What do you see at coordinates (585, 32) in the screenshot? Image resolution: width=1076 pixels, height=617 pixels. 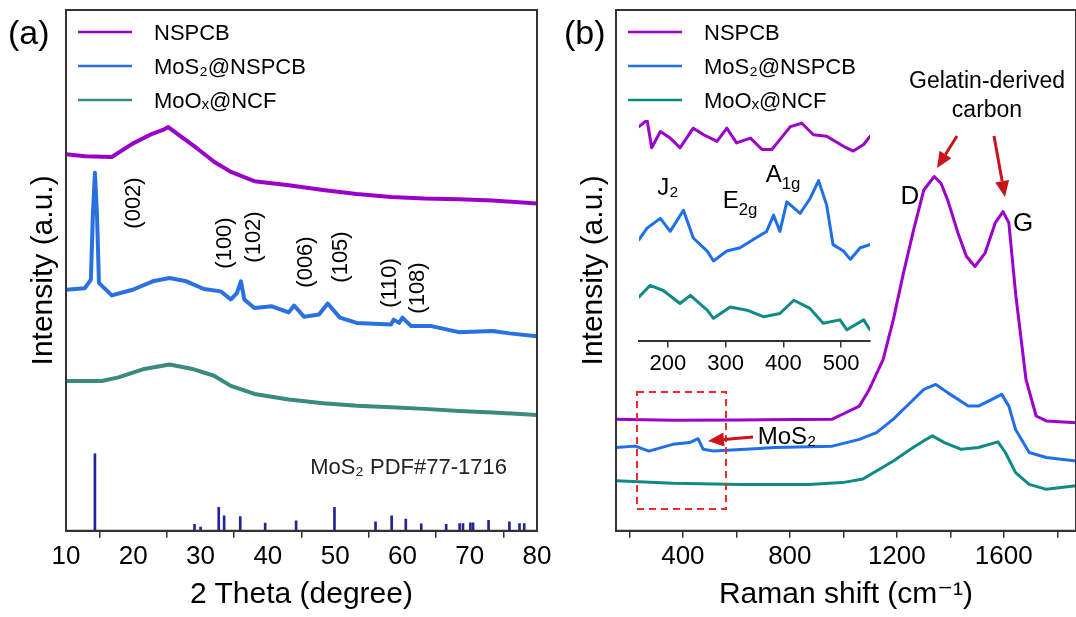 I see `text: (b)` at bounding box center [585, 32].